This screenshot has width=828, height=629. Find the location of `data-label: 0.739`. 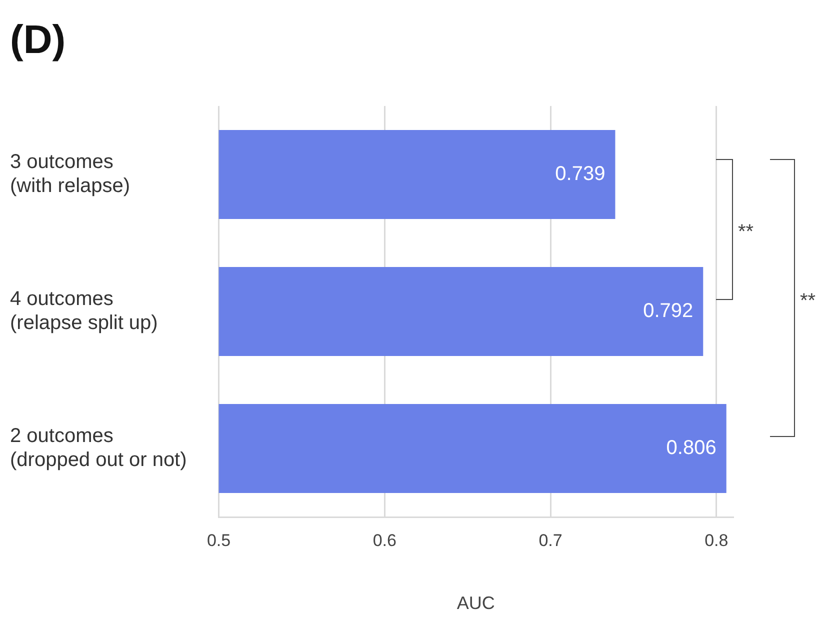

data-label: 0.739 is located at coordinates (580, 174).